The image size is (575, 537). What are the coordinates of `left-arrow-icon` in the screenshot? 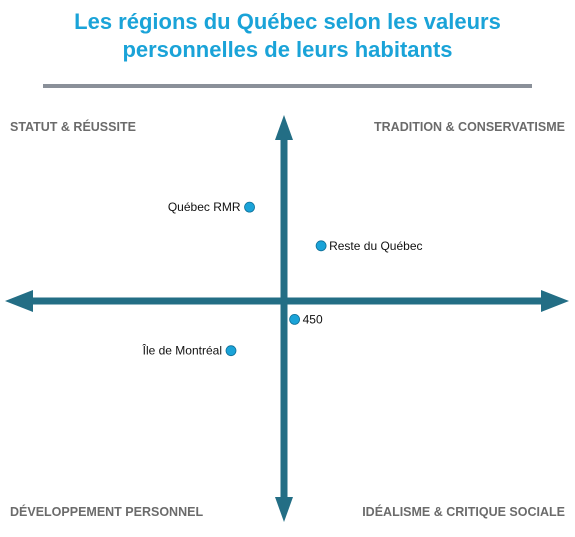 It's located at (19, 301).